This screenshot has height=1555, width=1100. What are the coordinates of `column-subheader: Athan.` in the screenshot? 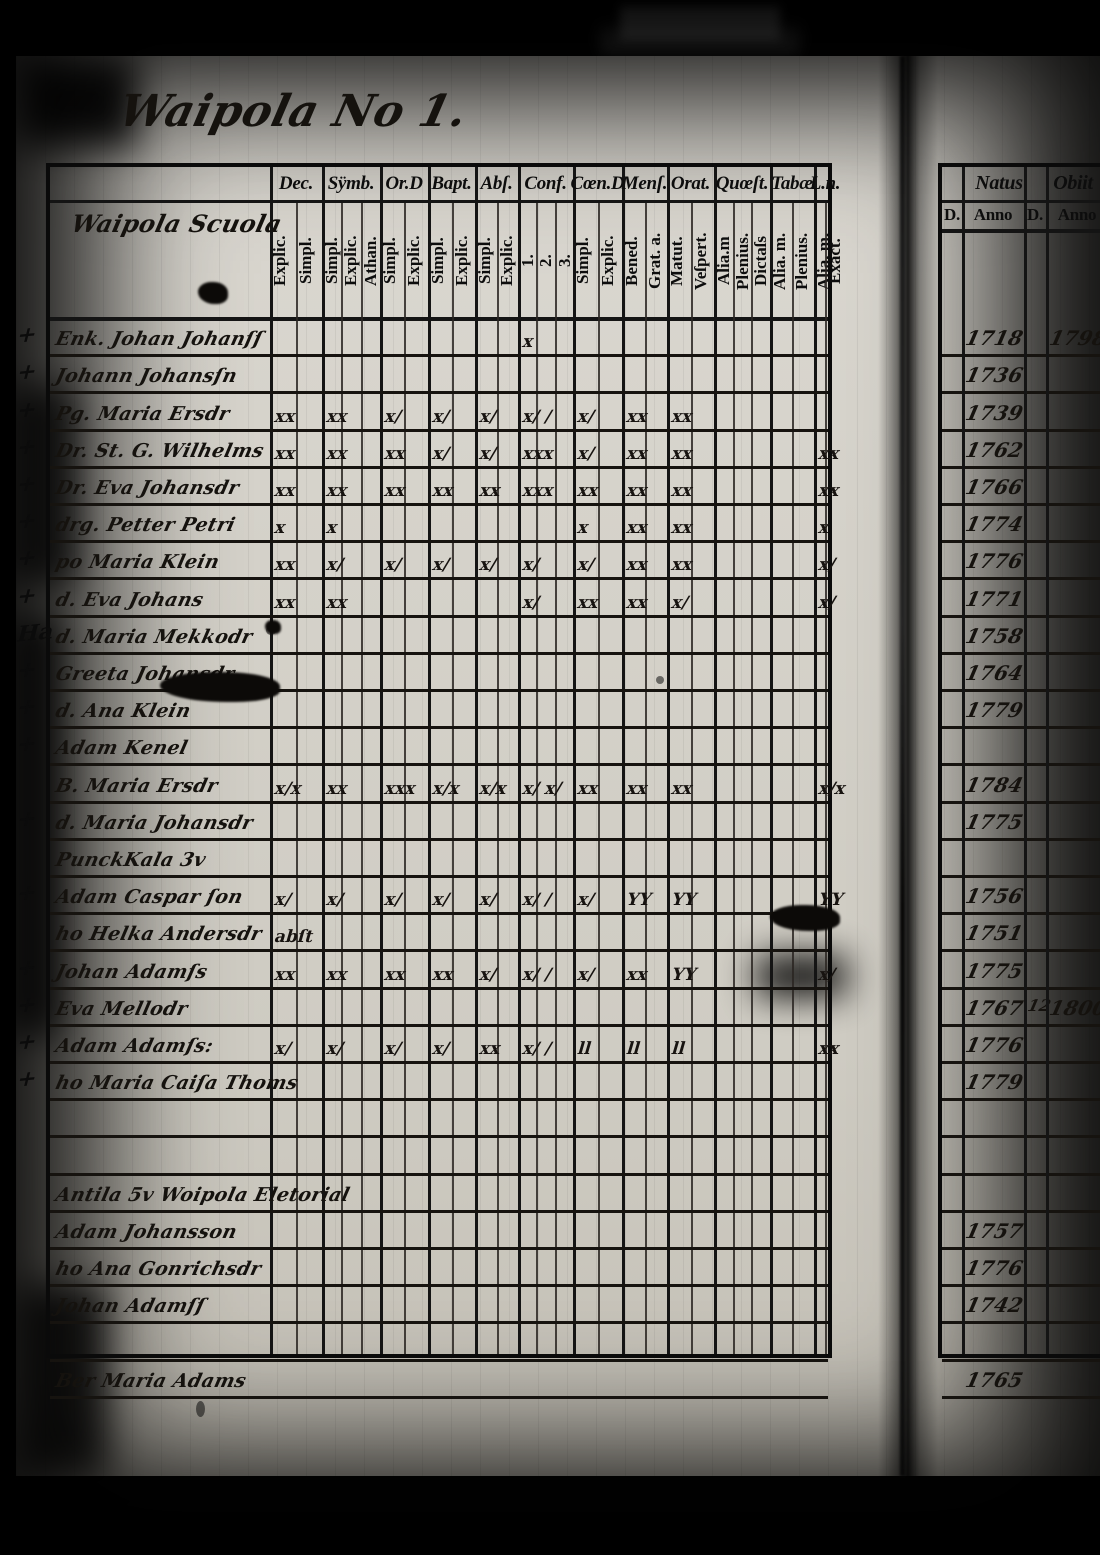 It's located at (370, 261).